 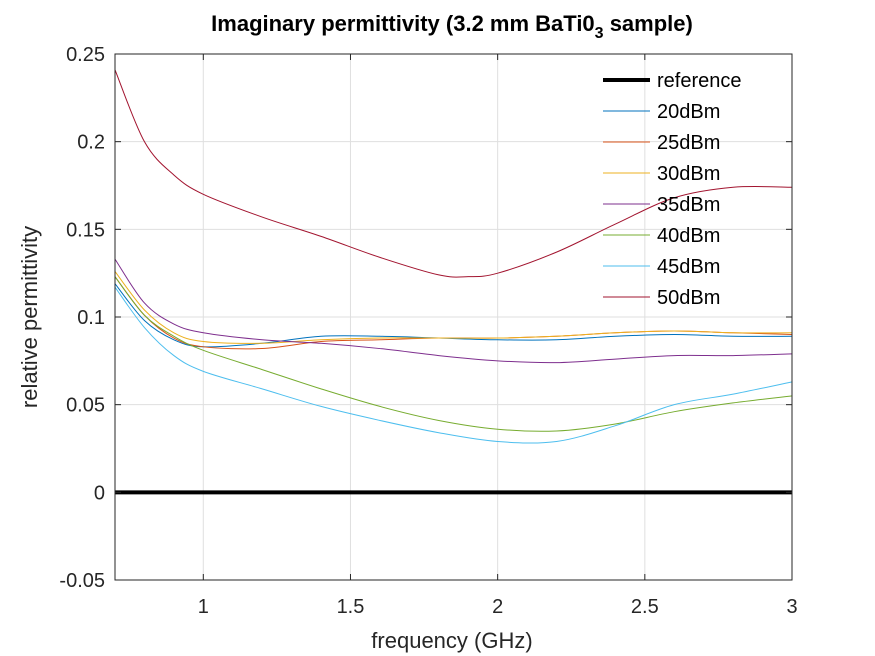 I want to click on legend-label-35dBm: 35dBm, so click(x=688, y=205).